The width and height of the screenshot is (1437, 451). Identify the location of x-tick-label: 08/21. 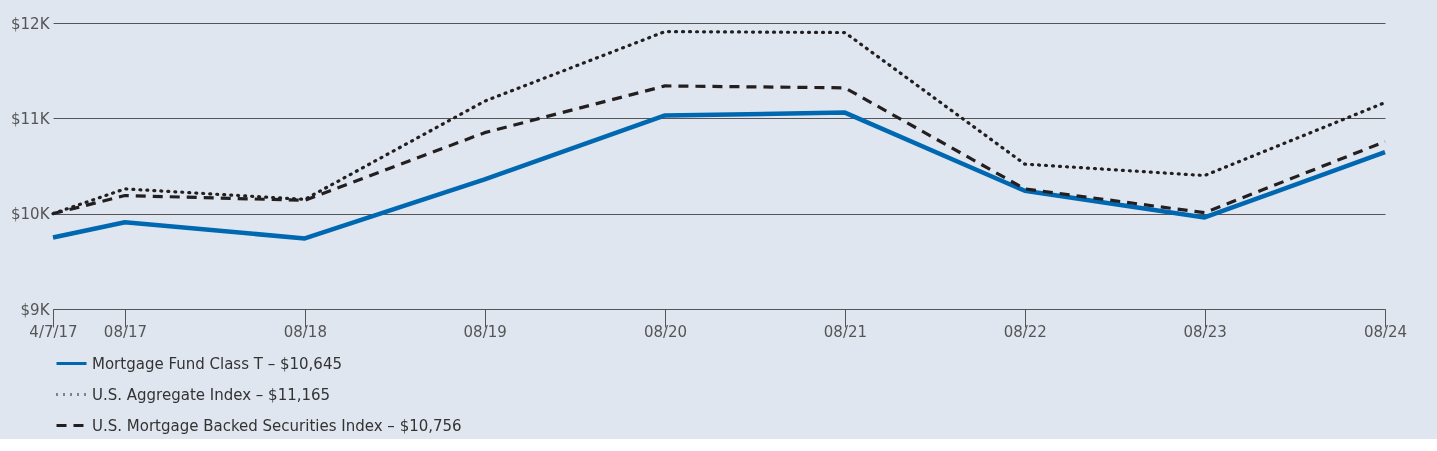
(845, 331).